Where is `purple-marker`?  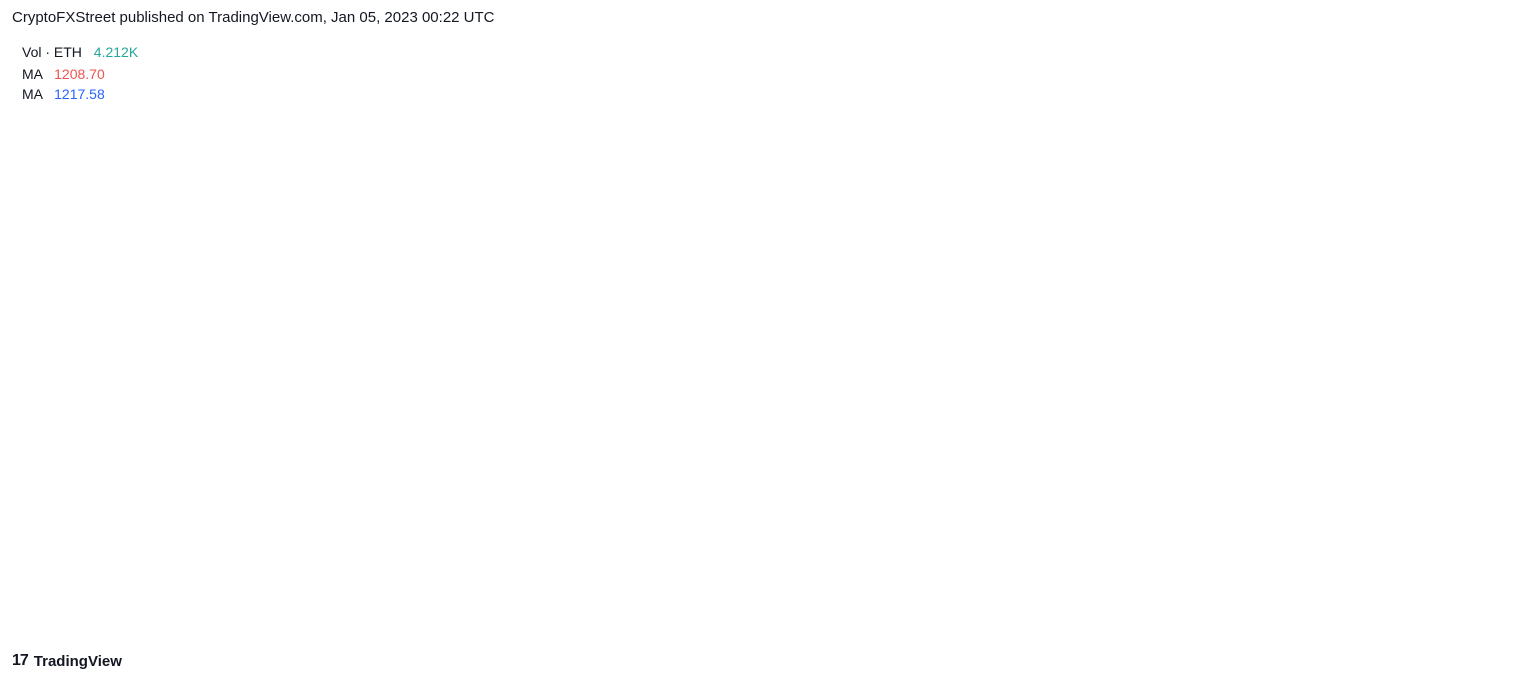 purple-marker is located at coordinates (670, 273).